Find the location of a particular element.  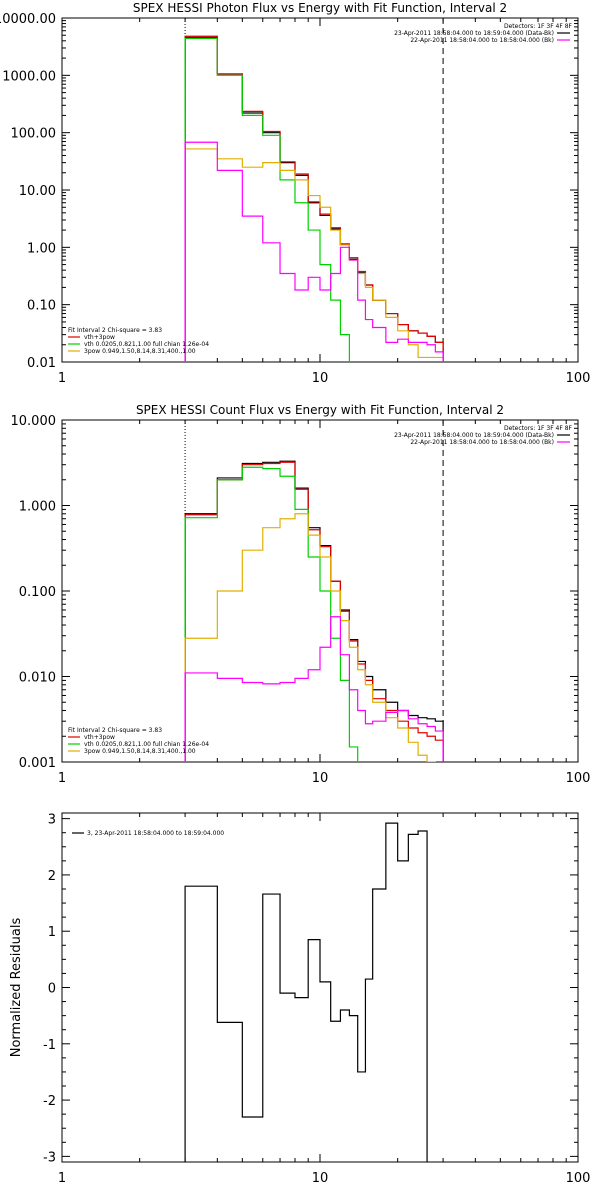

y-tick-label: -2 is located at coordinates (49, 1101).